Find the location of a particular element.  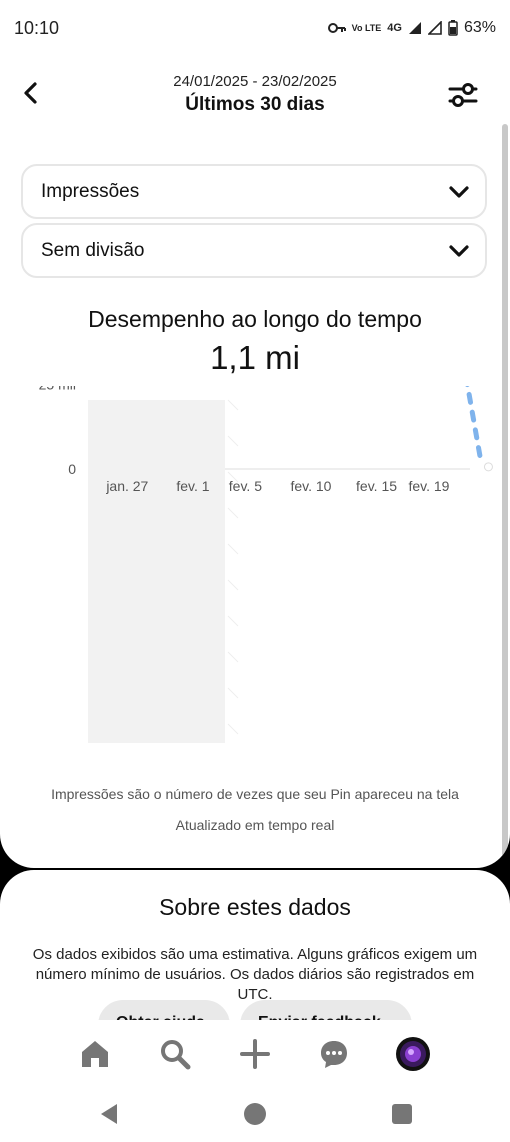

volte-icon: Vo LTE is located at coordinates (366, 27).